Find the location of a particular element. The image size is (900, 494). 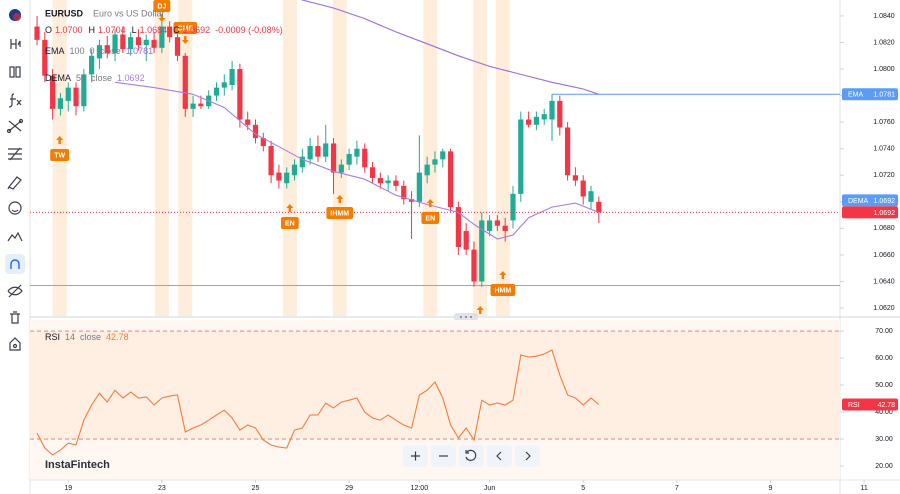

toolbar is located at coordinates (15, 247).